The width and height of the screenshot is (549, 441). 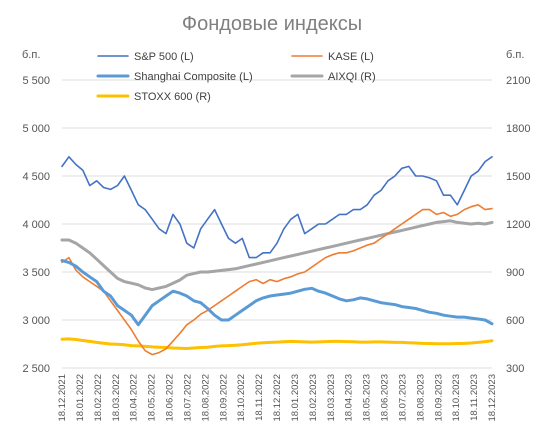 What do you see at coordinates (223, 398) in the screenshot?
I see `x-tick-label: 18.09.2022` at bounding box center [223, 398].